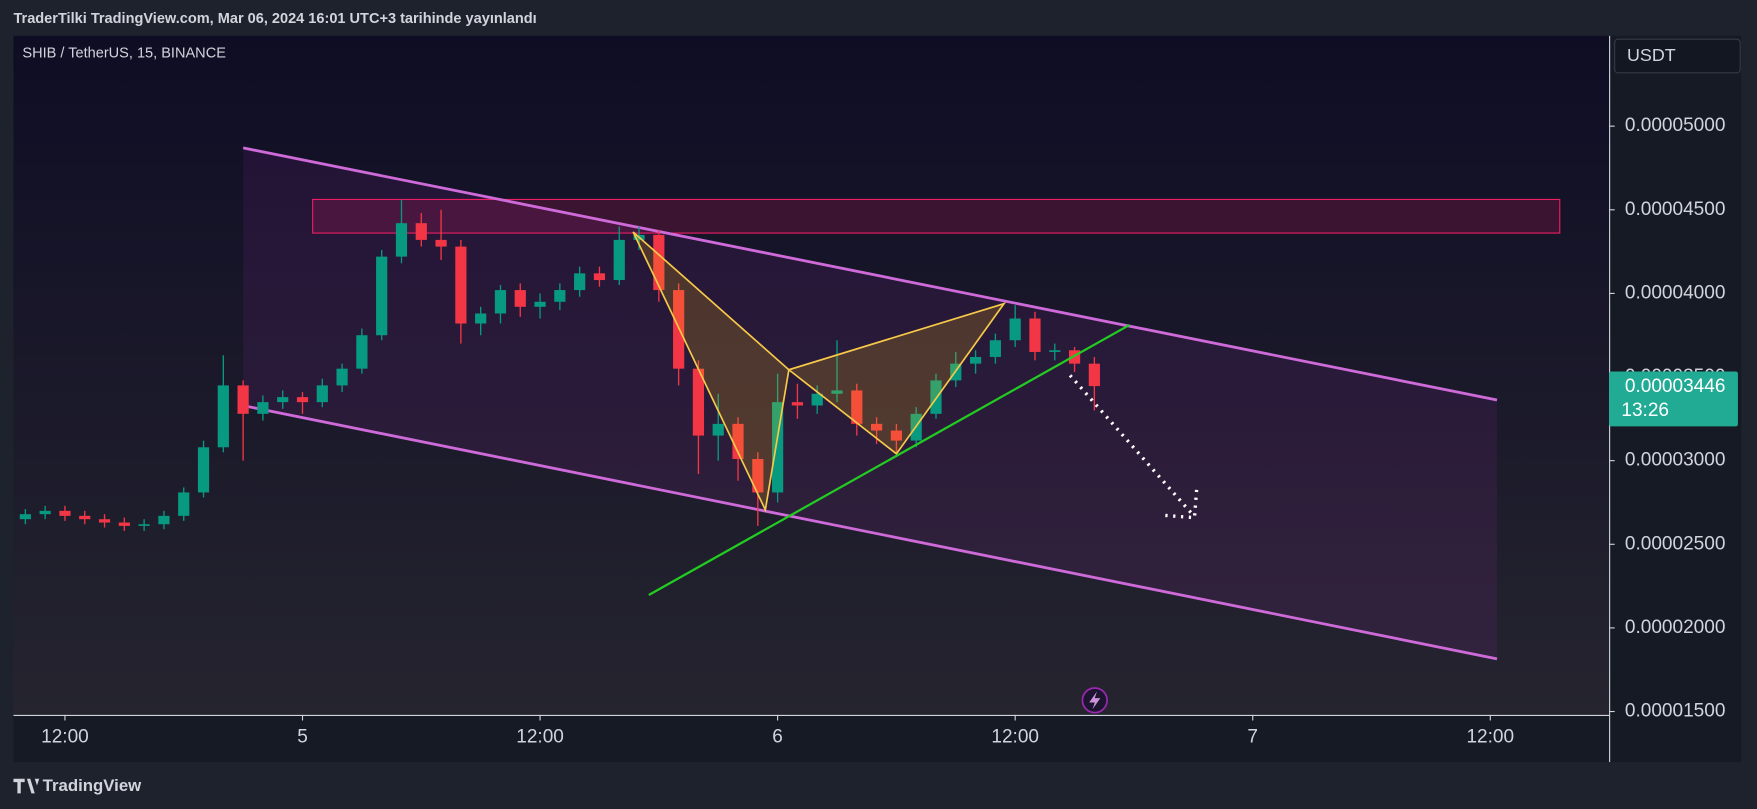 This screenshot has width=1757, height=809. I want to click on trendline, so click(889, 459).